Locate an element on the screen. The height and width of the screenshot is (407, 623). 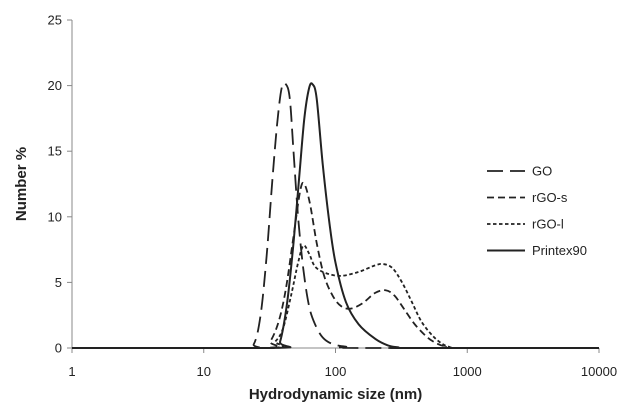
x-tick-label: 1000 is located at coordinates (467, 371).